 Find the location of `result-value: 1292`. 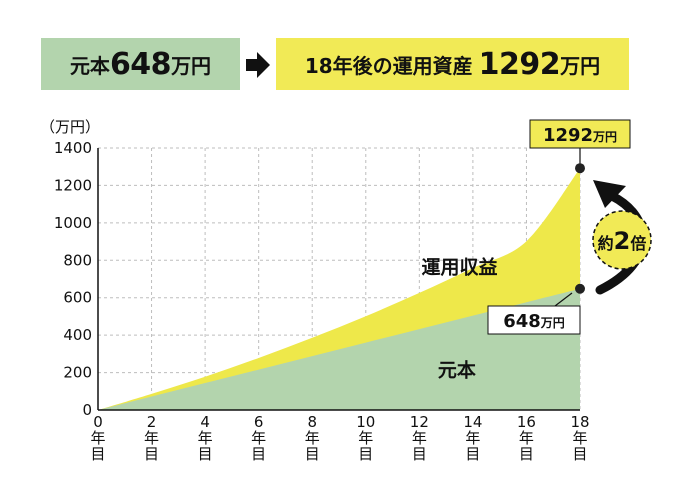

result-value: 1292 is located at coordinates (519, 64).